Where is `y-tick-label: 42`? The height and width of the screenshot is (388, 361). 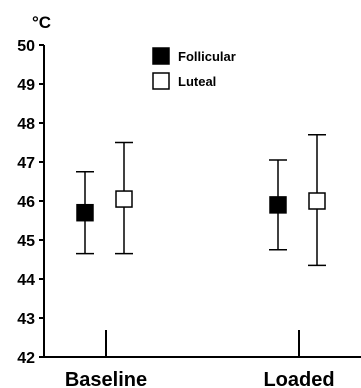
y-tick-label: 42 is located at coordinates (26, 358).